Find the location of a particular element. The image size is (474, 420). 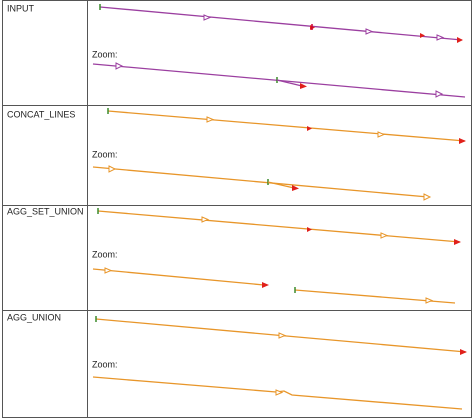

row-label: CONCAT_LINES is located at coordinates (41, 114).